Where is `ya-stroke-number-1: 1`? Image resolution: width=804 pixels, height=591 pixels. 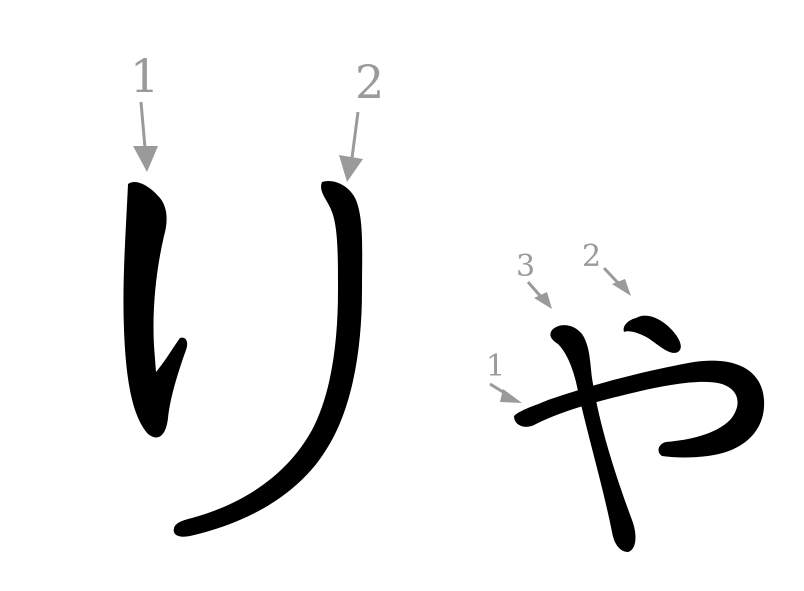 ya-stroke-number-1: 1 is located at coordinates (495, 366).